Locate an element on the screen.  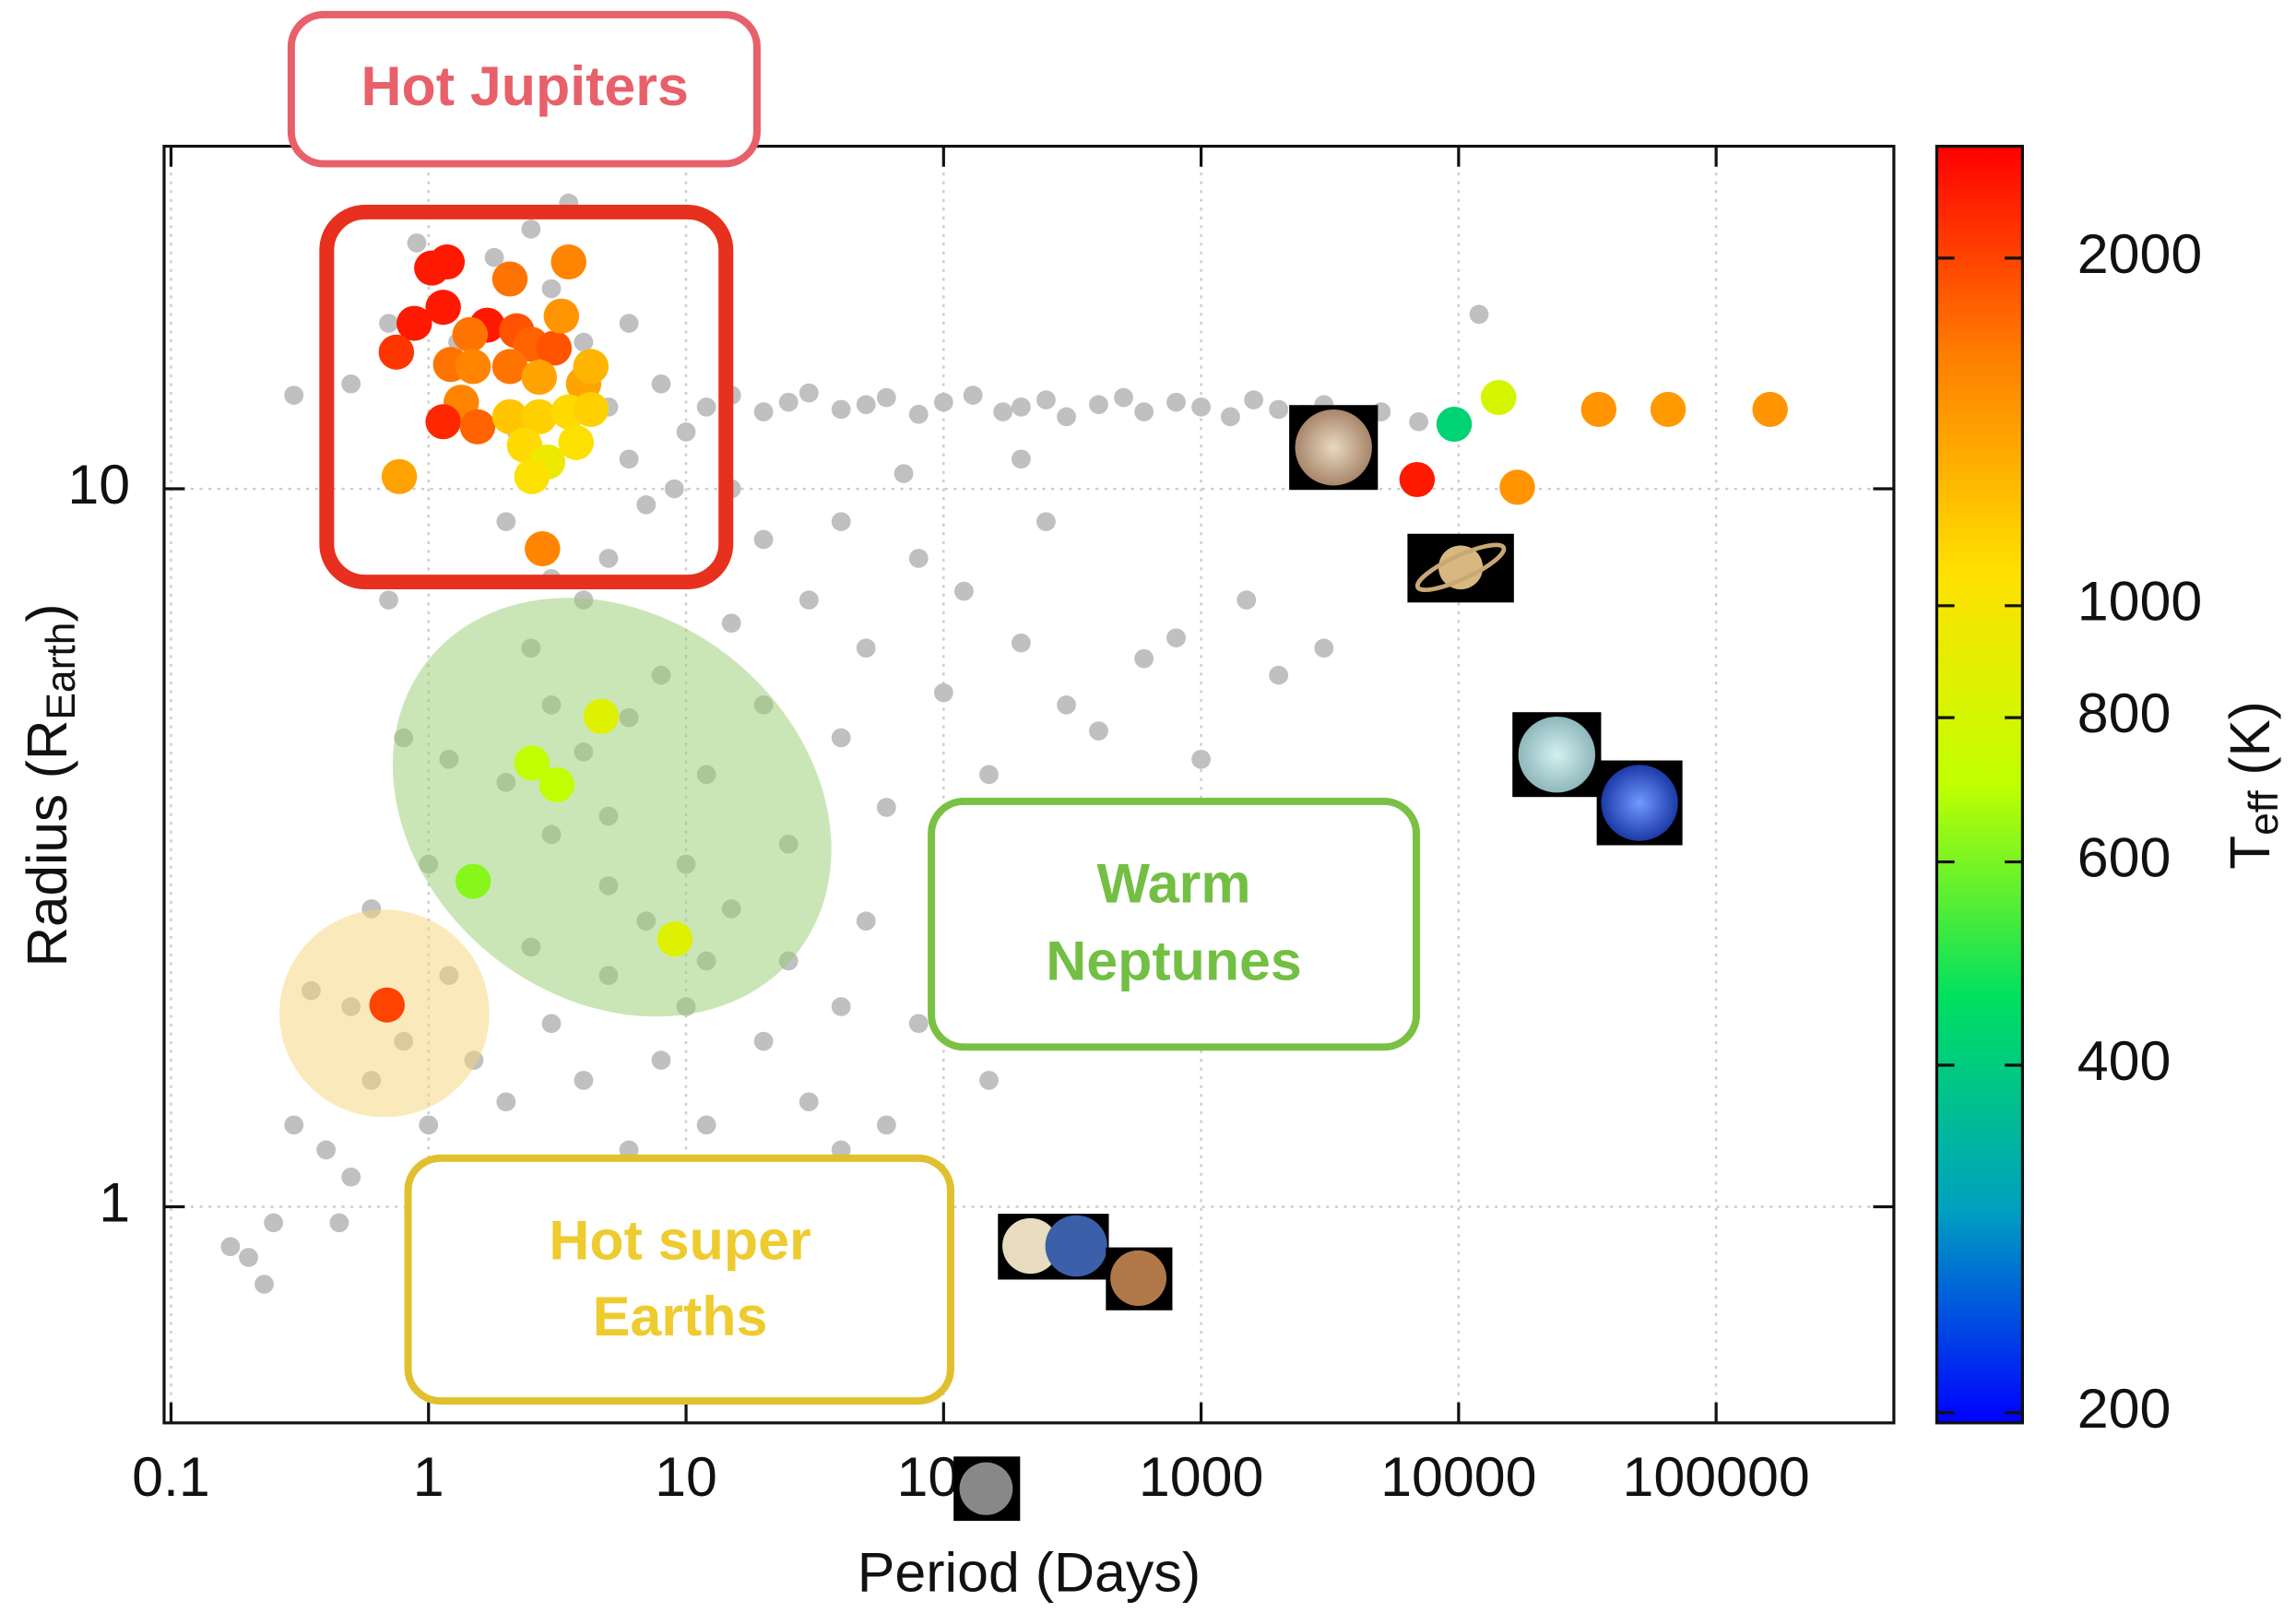
saturn is located at coordinates (1461, 567).